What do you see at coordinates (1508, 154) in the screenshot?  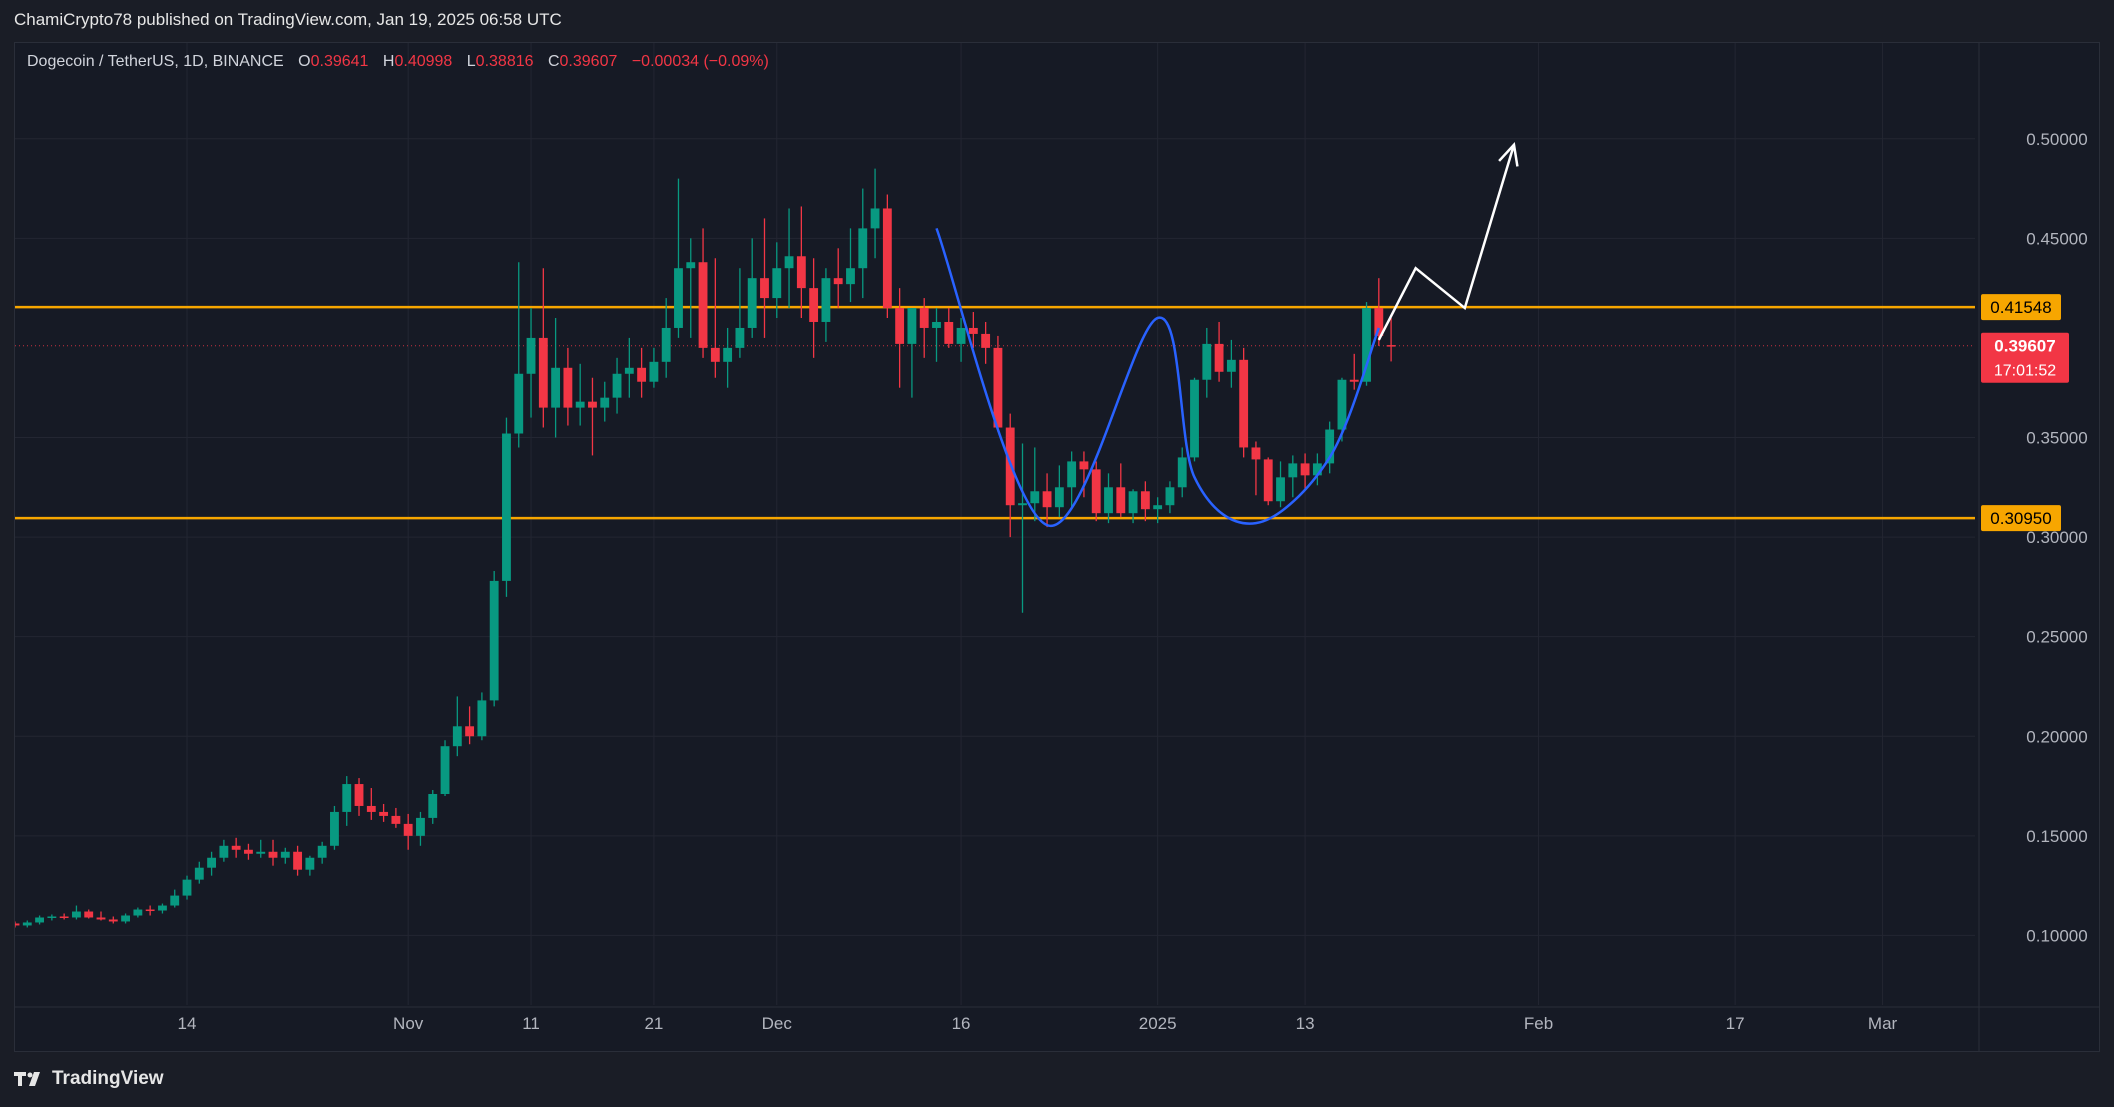 I see `projection-arrow-head` at bounding box center [1508, 154].